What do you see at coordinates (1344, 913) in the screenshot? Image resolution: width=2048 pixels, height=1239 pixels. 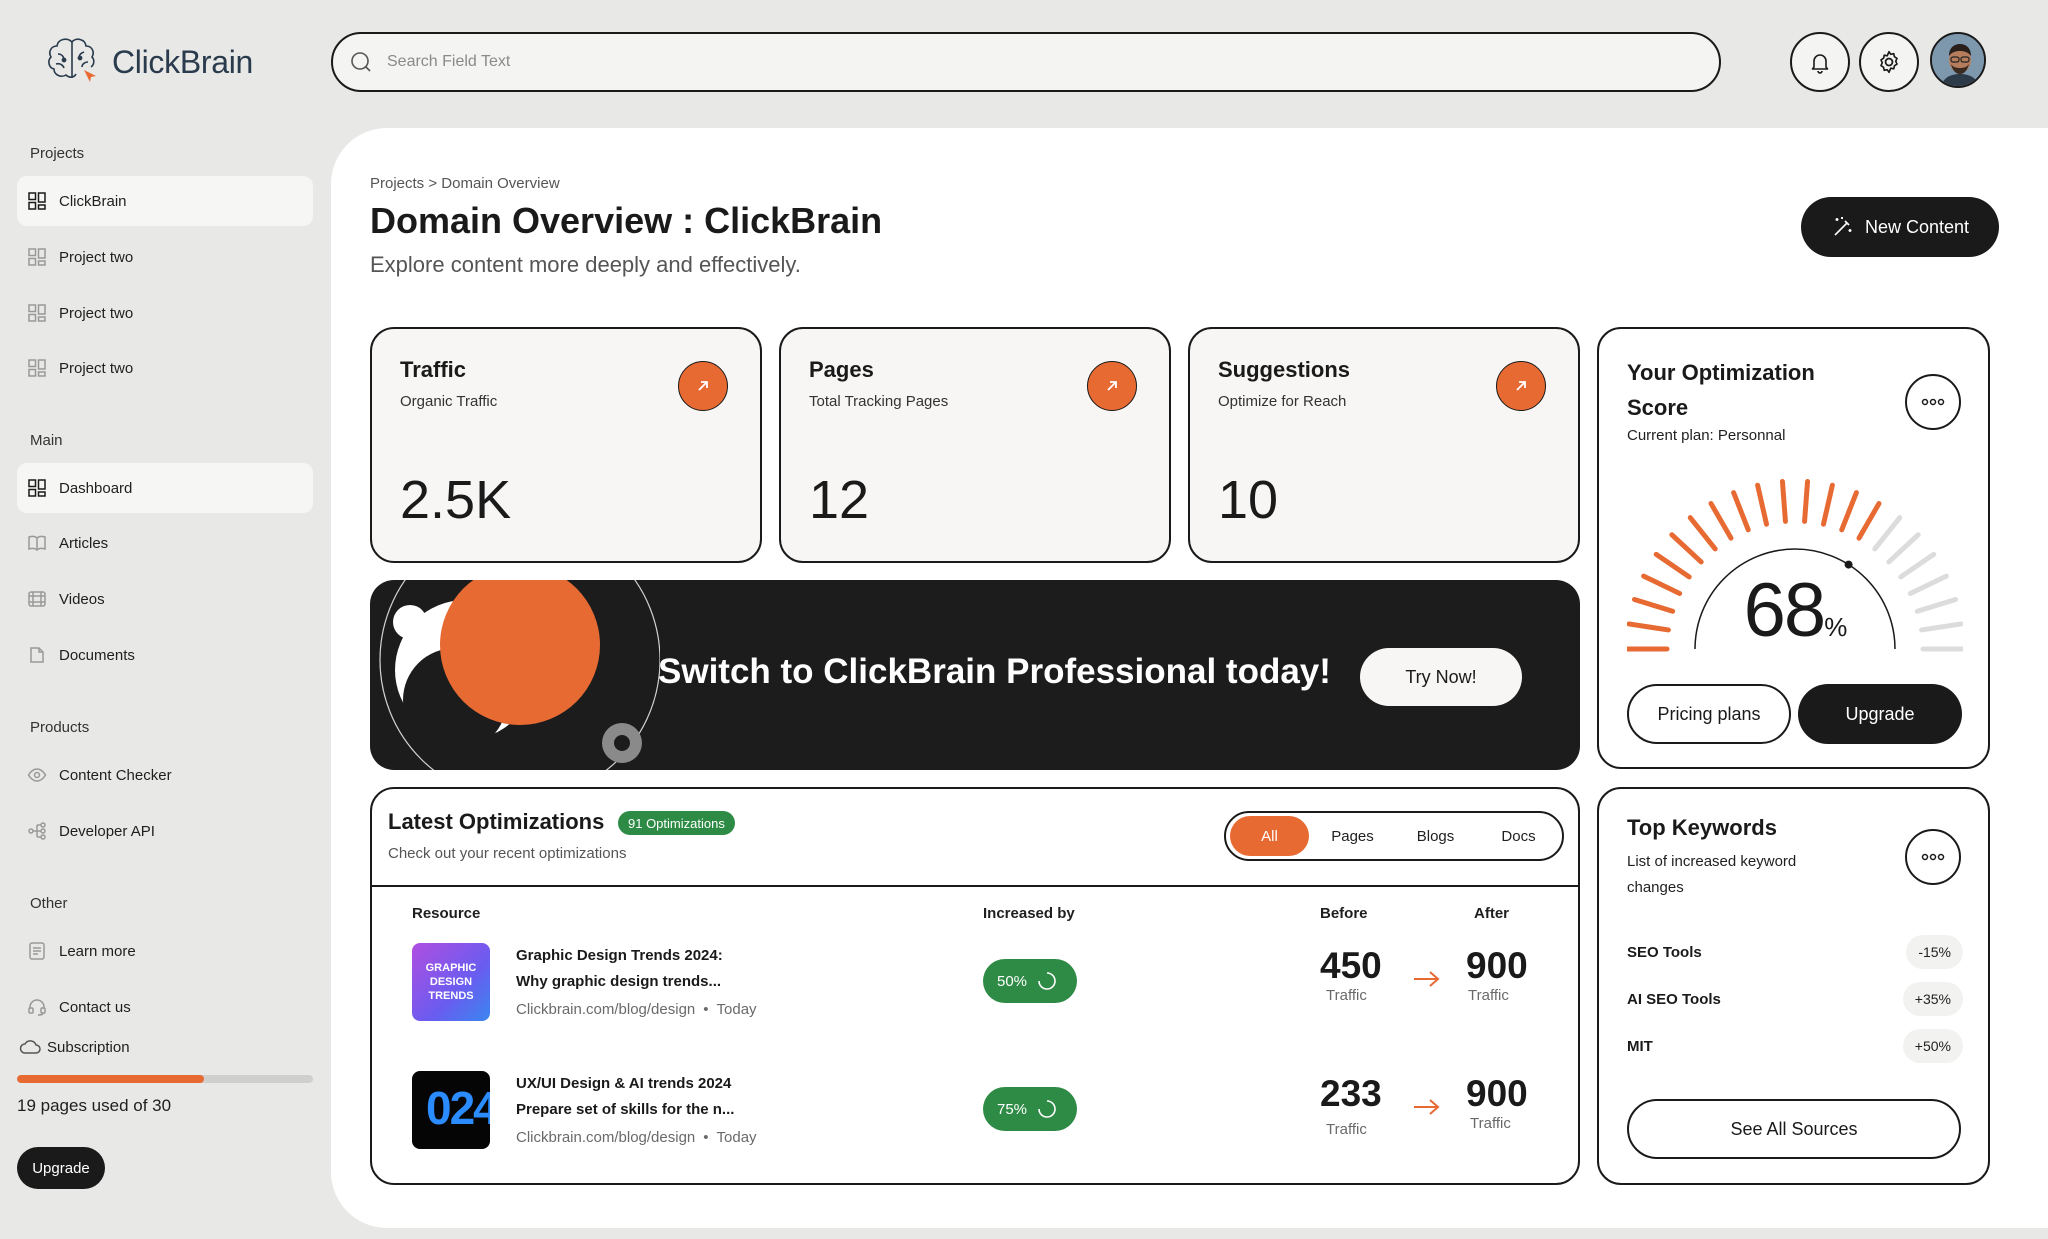 I see `column-header-before: Before` at bounding box center [1344, 913].